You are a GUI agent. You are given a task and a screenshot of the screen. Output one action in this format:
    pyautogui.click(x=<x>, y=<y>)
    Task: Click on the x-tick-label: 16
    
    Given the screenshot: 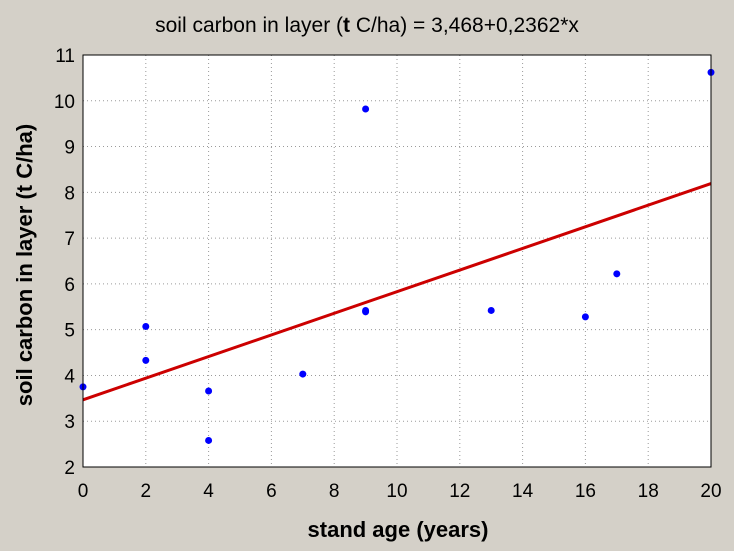 What is the action you would take?
    pyautogui.click(x=585, y=491)
    